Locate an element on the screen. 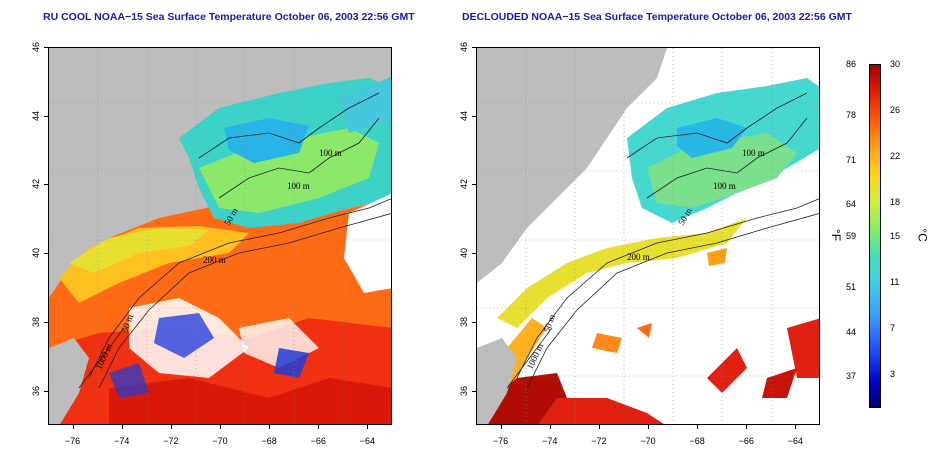  celsius-tick-label: 22 is located at coordinates (895, 155).